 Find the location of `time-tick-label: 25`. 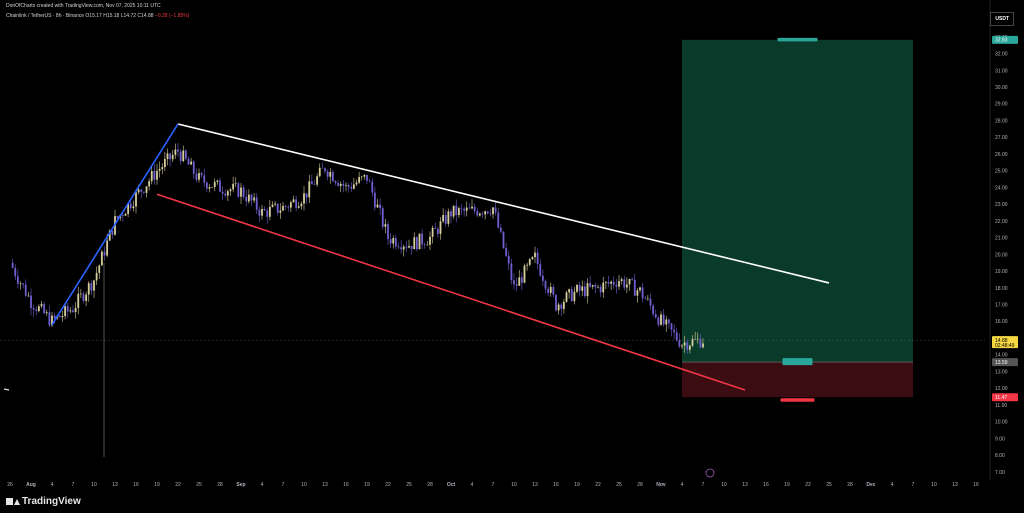

time-tick-label: 25 is located at coordinates (829, 485).